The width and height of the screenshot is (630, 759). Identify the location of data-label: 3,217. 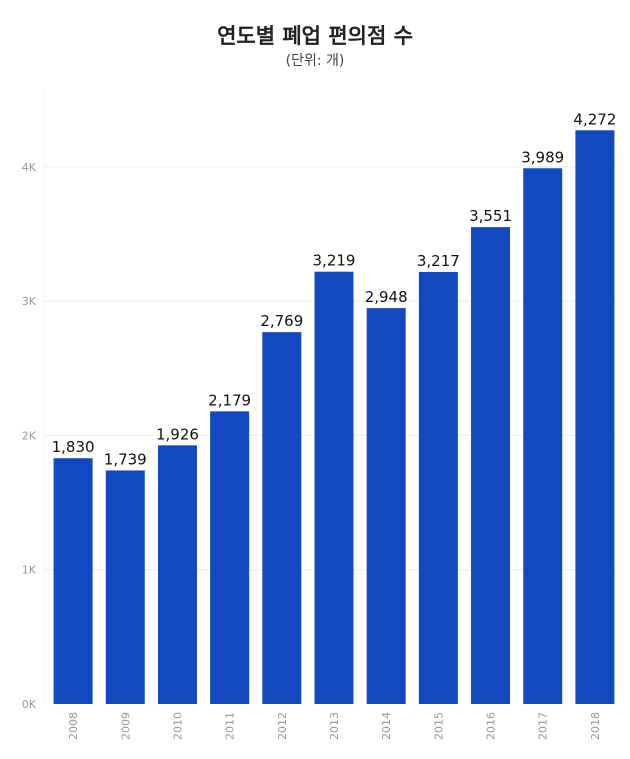
(438, 261).